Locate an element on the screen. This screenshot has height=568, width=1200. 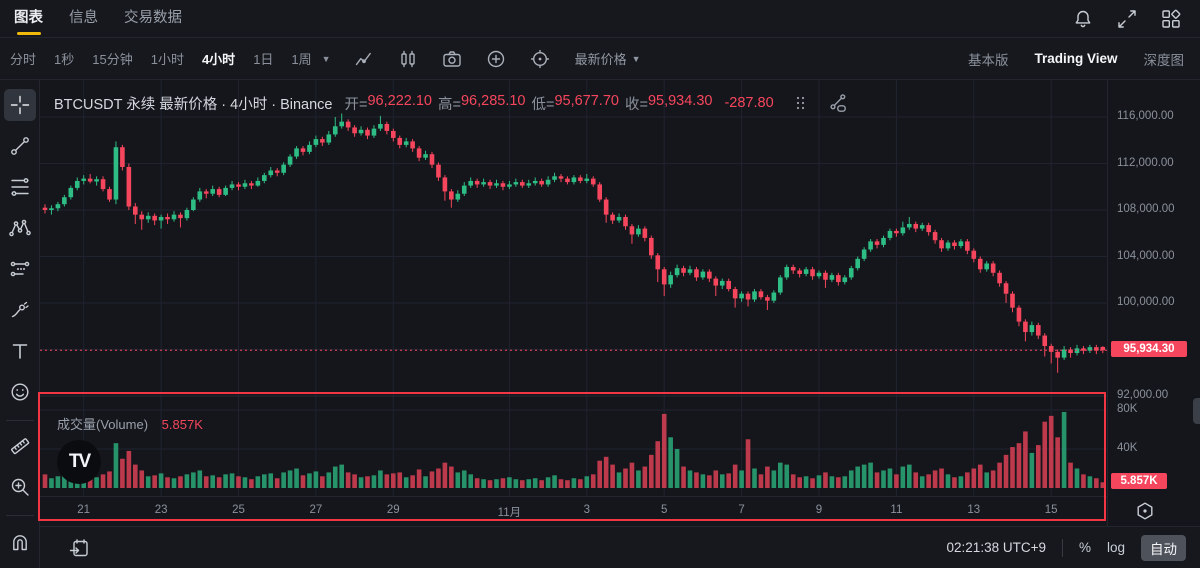
ohlc-label: 低= is located at coordinates (543, 104).